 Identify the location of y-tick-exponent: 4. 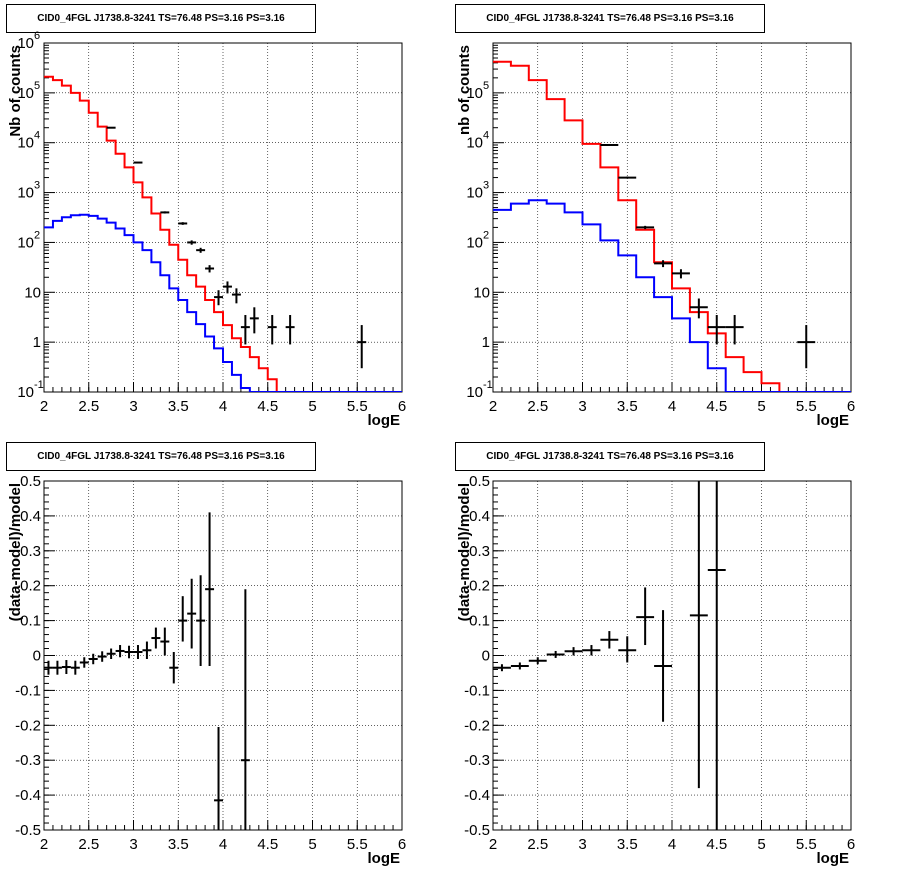
(37, 136).